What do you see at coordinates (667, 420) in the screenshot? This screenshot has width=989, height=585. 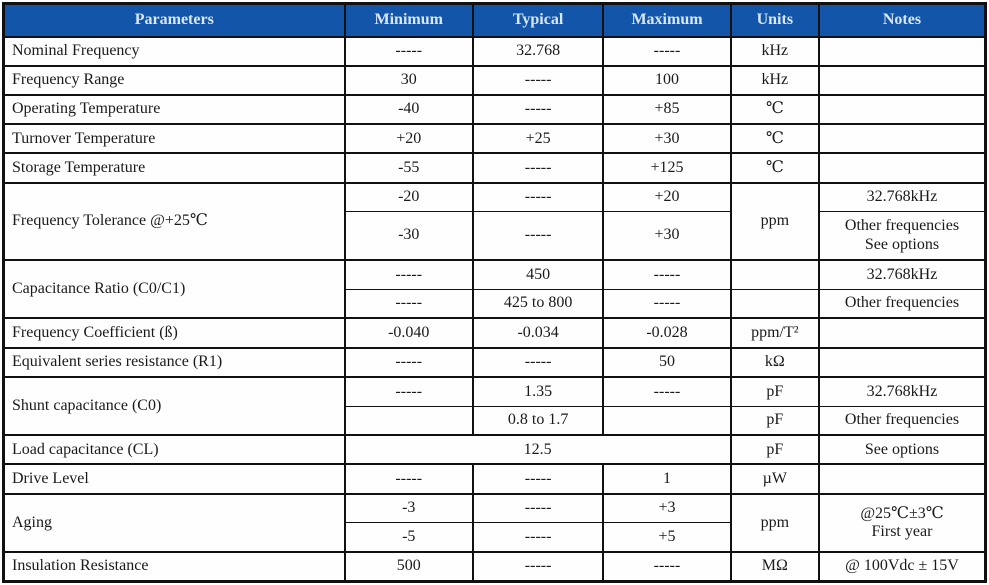 I see `max-cell` at bounding box center [667, 420].